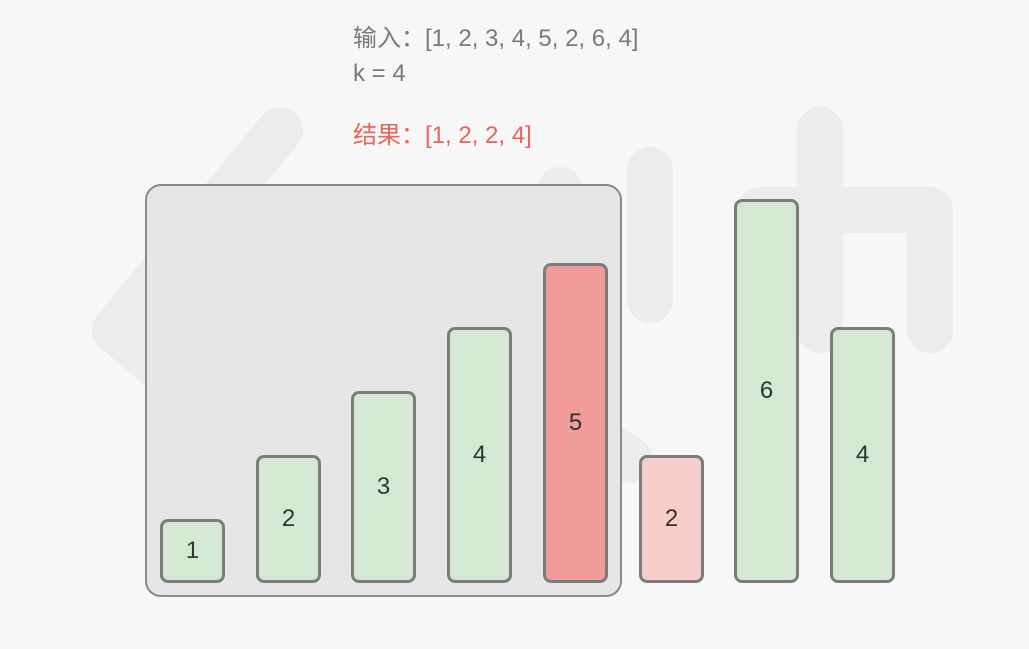 The image size is (1029, 649). I want to click on bar-5: 2, so click(671, 519).